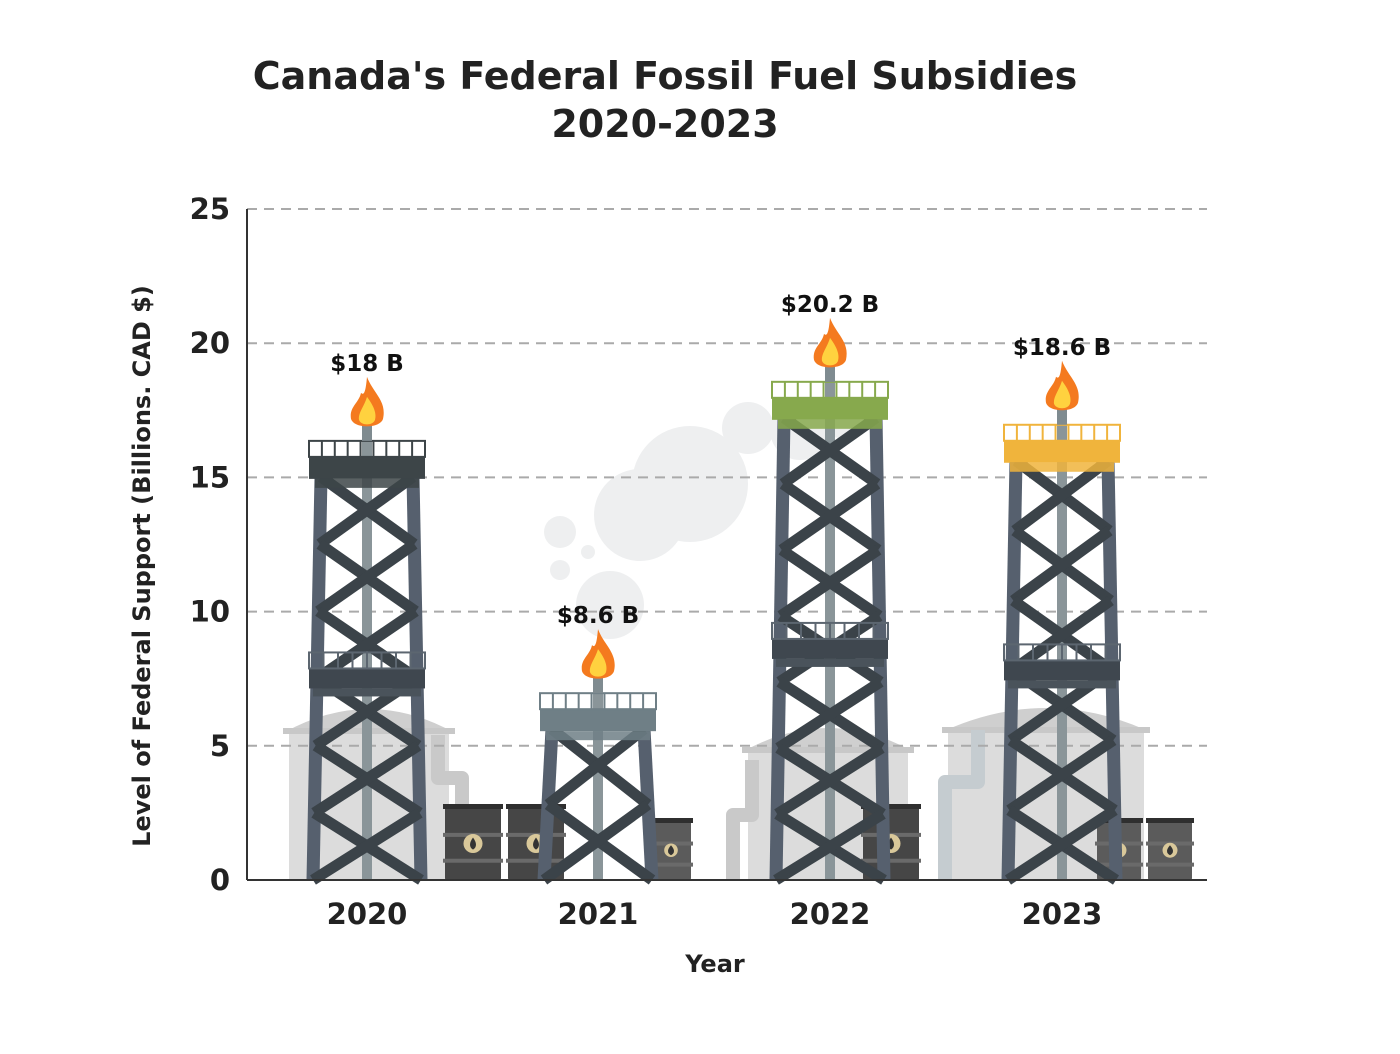 Image resolution: width=1400 pixels, height=1054 pixels. Describe the element at coordinates (665, 124) in the screenshot. I see `chart-subtitle: 2020-2023` at that location.